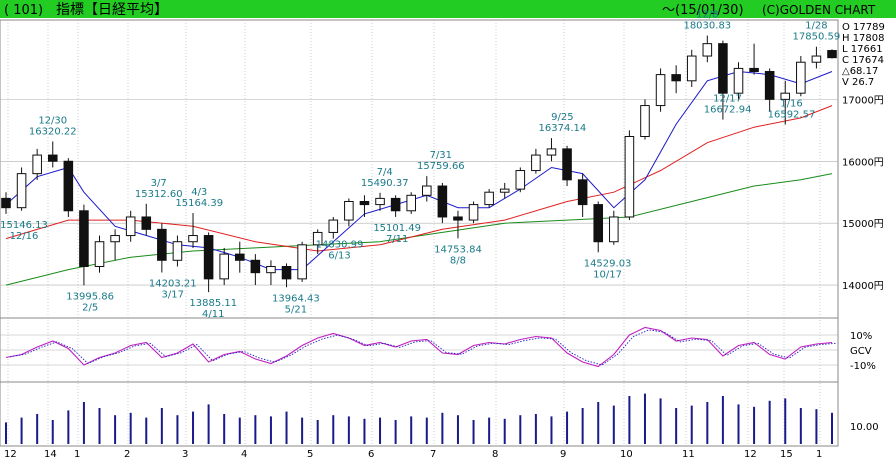 Image resolution: width=896 pixels, height=460 pixels. What do you see at coordinates (792, 115) in the screenshot?
I see `annotation-label: 16592.57` at bounding box center [792, 115].